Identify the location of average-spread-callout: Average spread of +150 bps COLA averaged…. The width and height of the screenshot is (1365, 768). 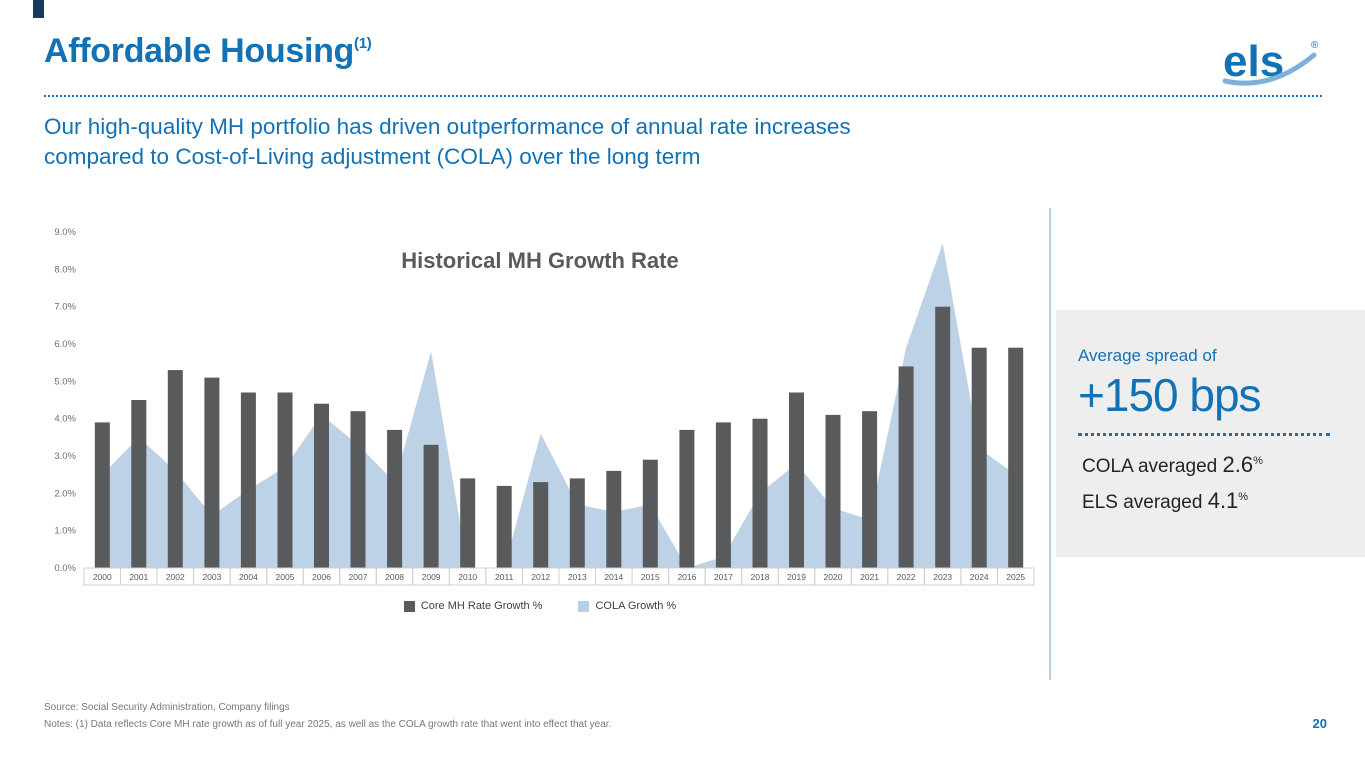
(1210, 433).